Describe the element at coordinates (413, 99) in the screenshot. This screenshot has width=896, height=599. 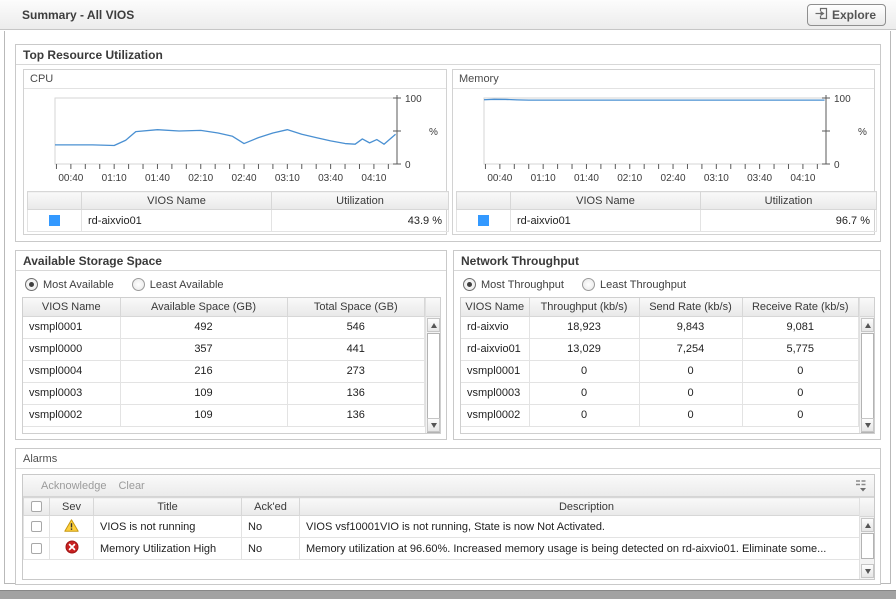
I see `svg-text: 100` at that location.